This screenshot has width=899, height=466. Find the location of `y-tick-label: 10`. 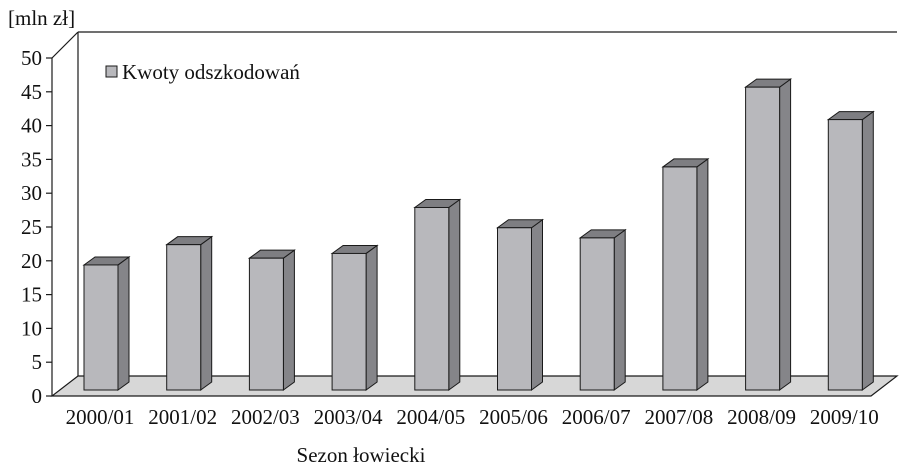

y-tick-label: 10 is located at coordinates (31, 328).